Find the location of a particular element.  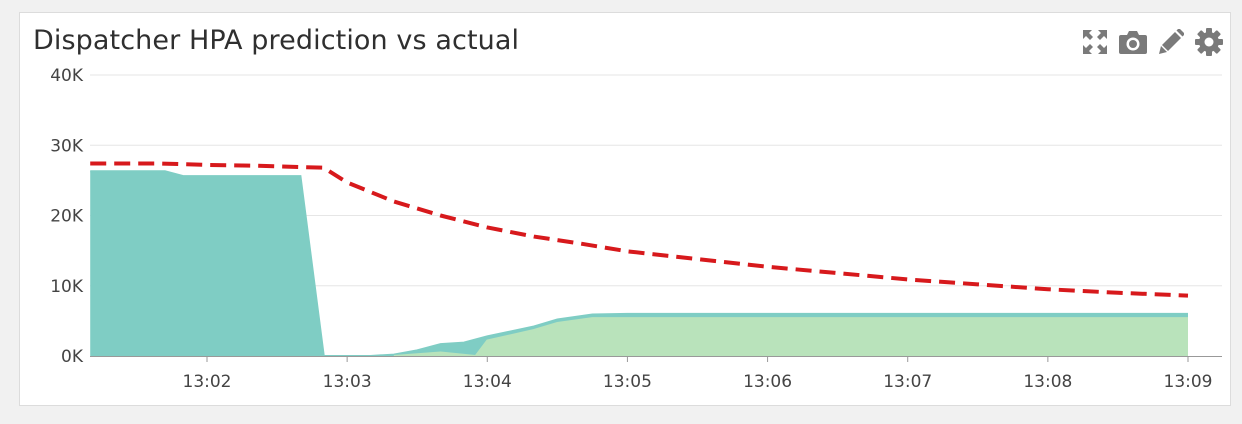

settings-button is located at coordinates (1209, 42).